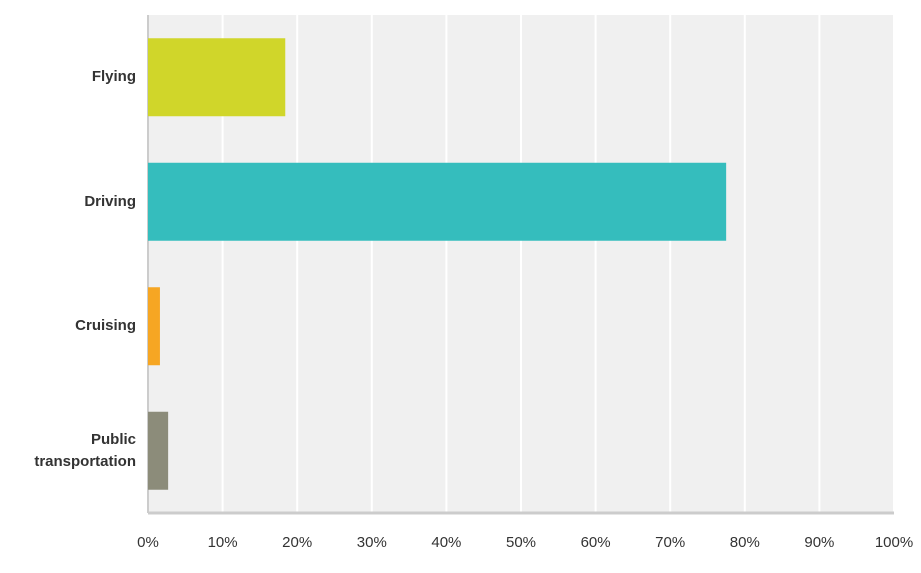 The height and width of the screenshot is (573, 921). What do you see at coordinates (105, 326) in the screenshot?
I see `y-tick-label: Cruising` at bounding box center [105, 326].